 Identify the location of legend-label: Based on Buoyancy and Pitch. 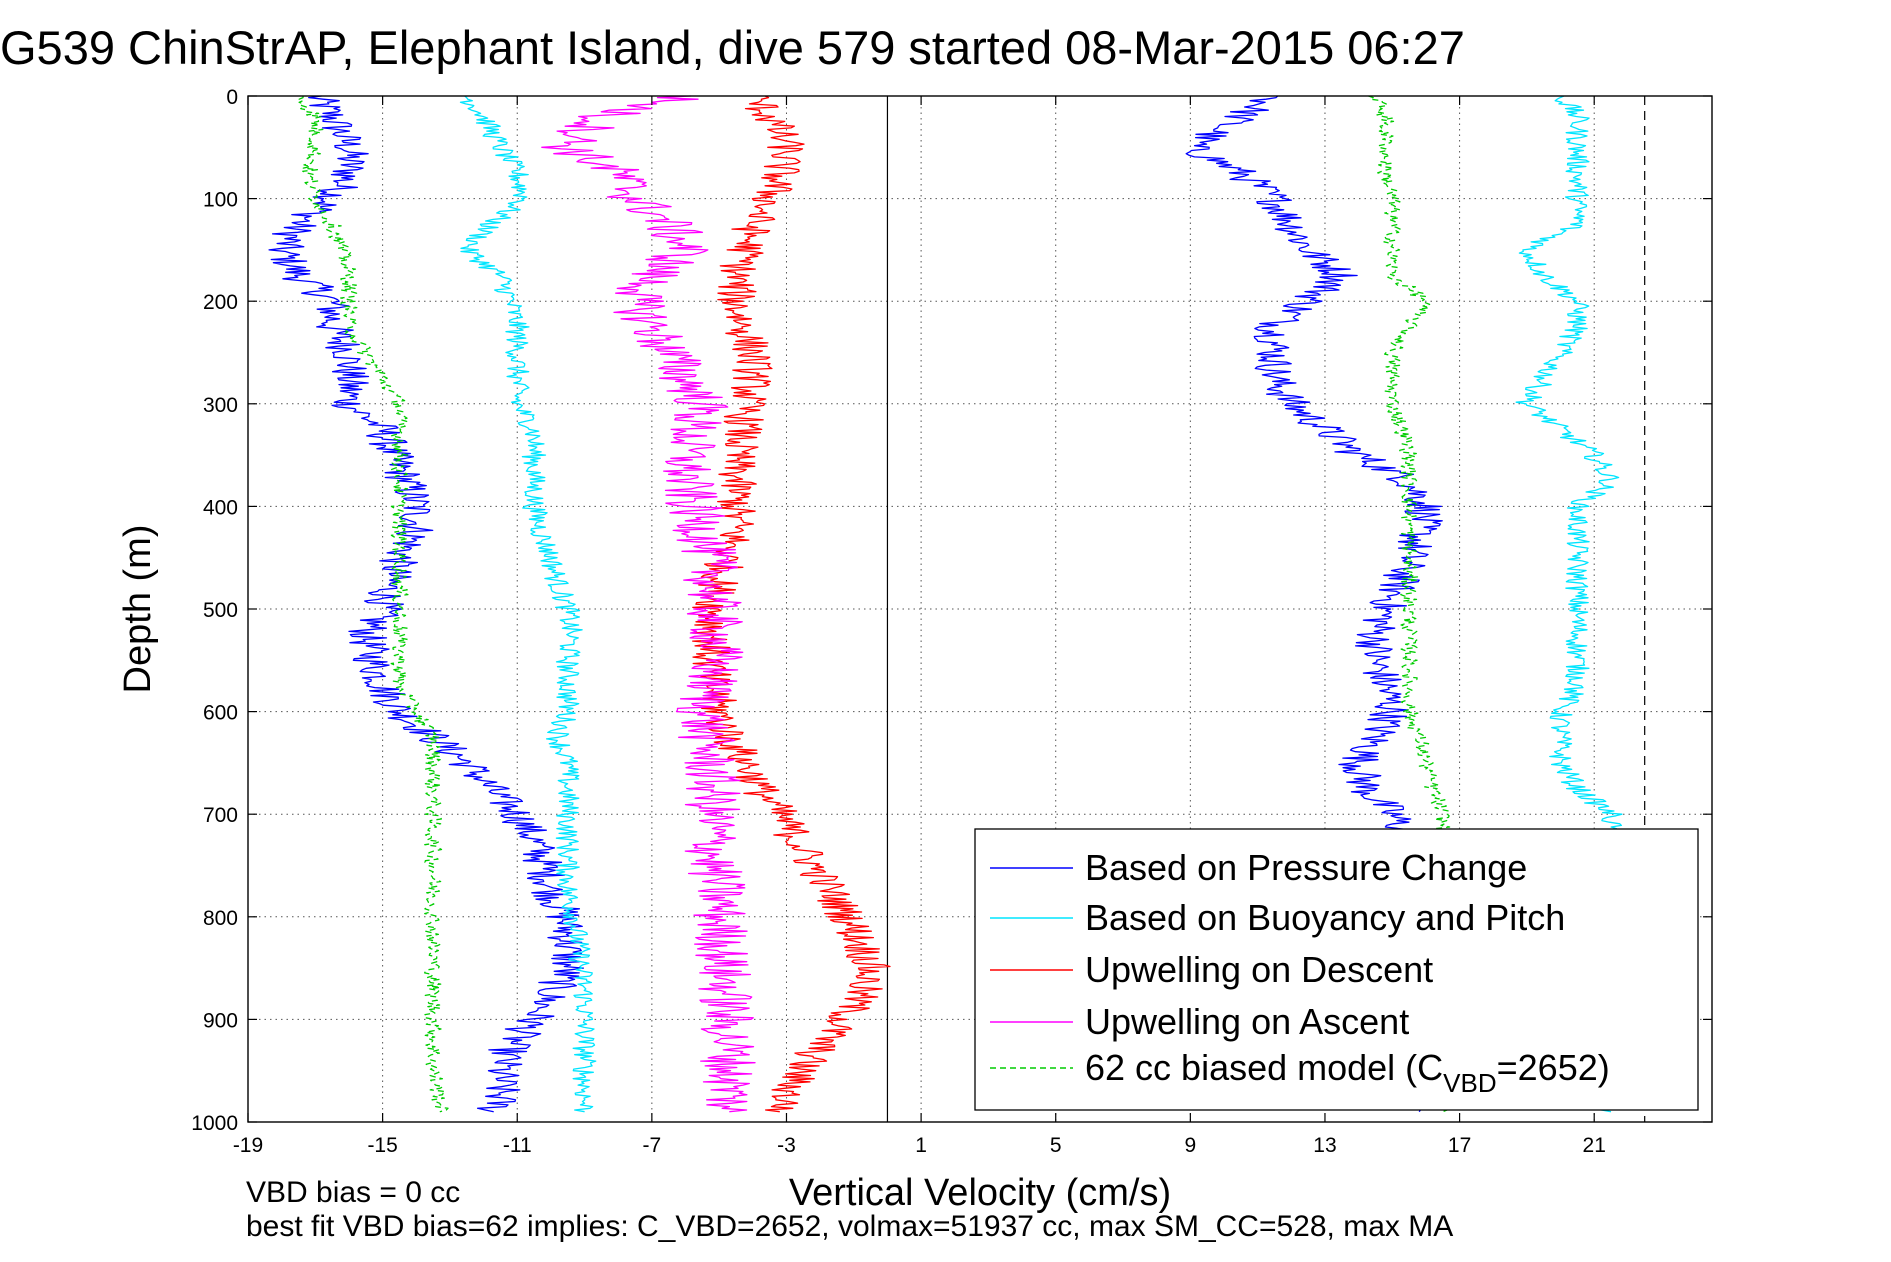
(1325, 917).